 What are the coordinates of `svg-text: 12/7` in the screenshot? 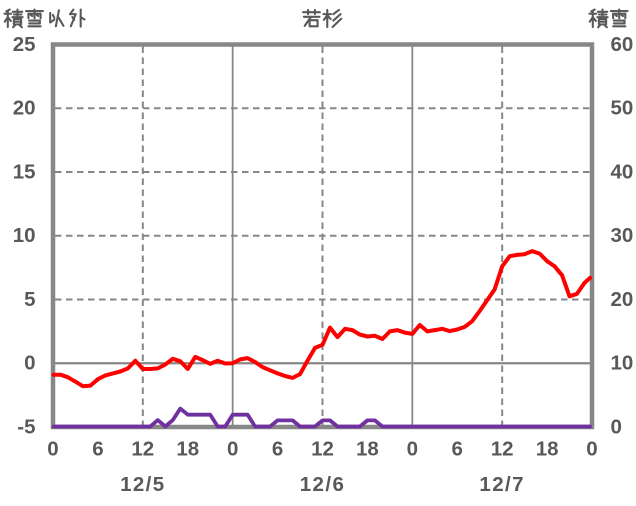 It's located at (502, 484).